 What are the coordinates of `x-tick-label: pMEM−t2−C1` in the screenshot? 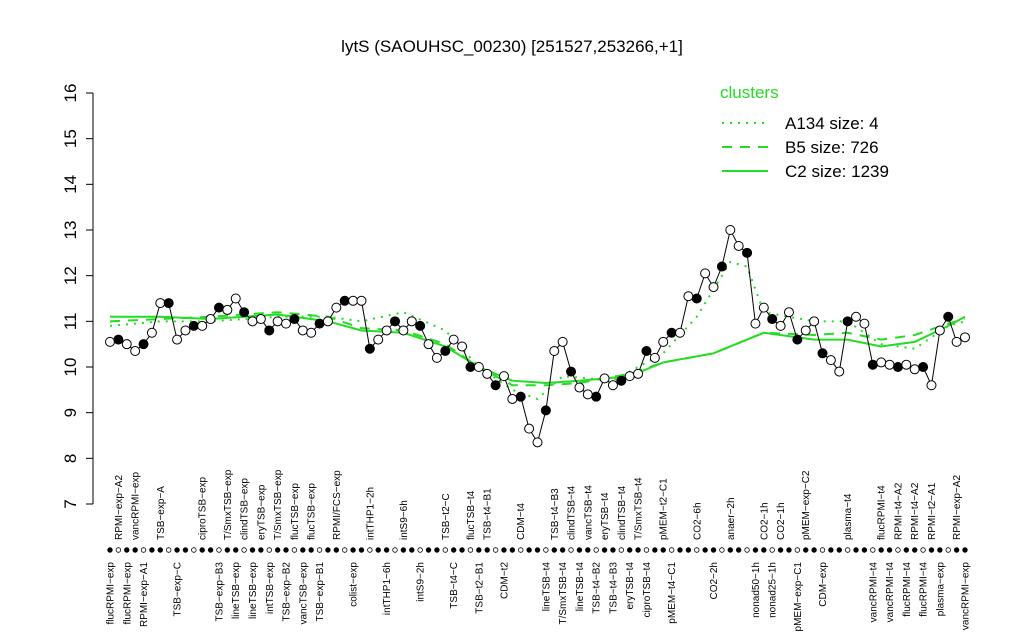 It's located at (664, 509).